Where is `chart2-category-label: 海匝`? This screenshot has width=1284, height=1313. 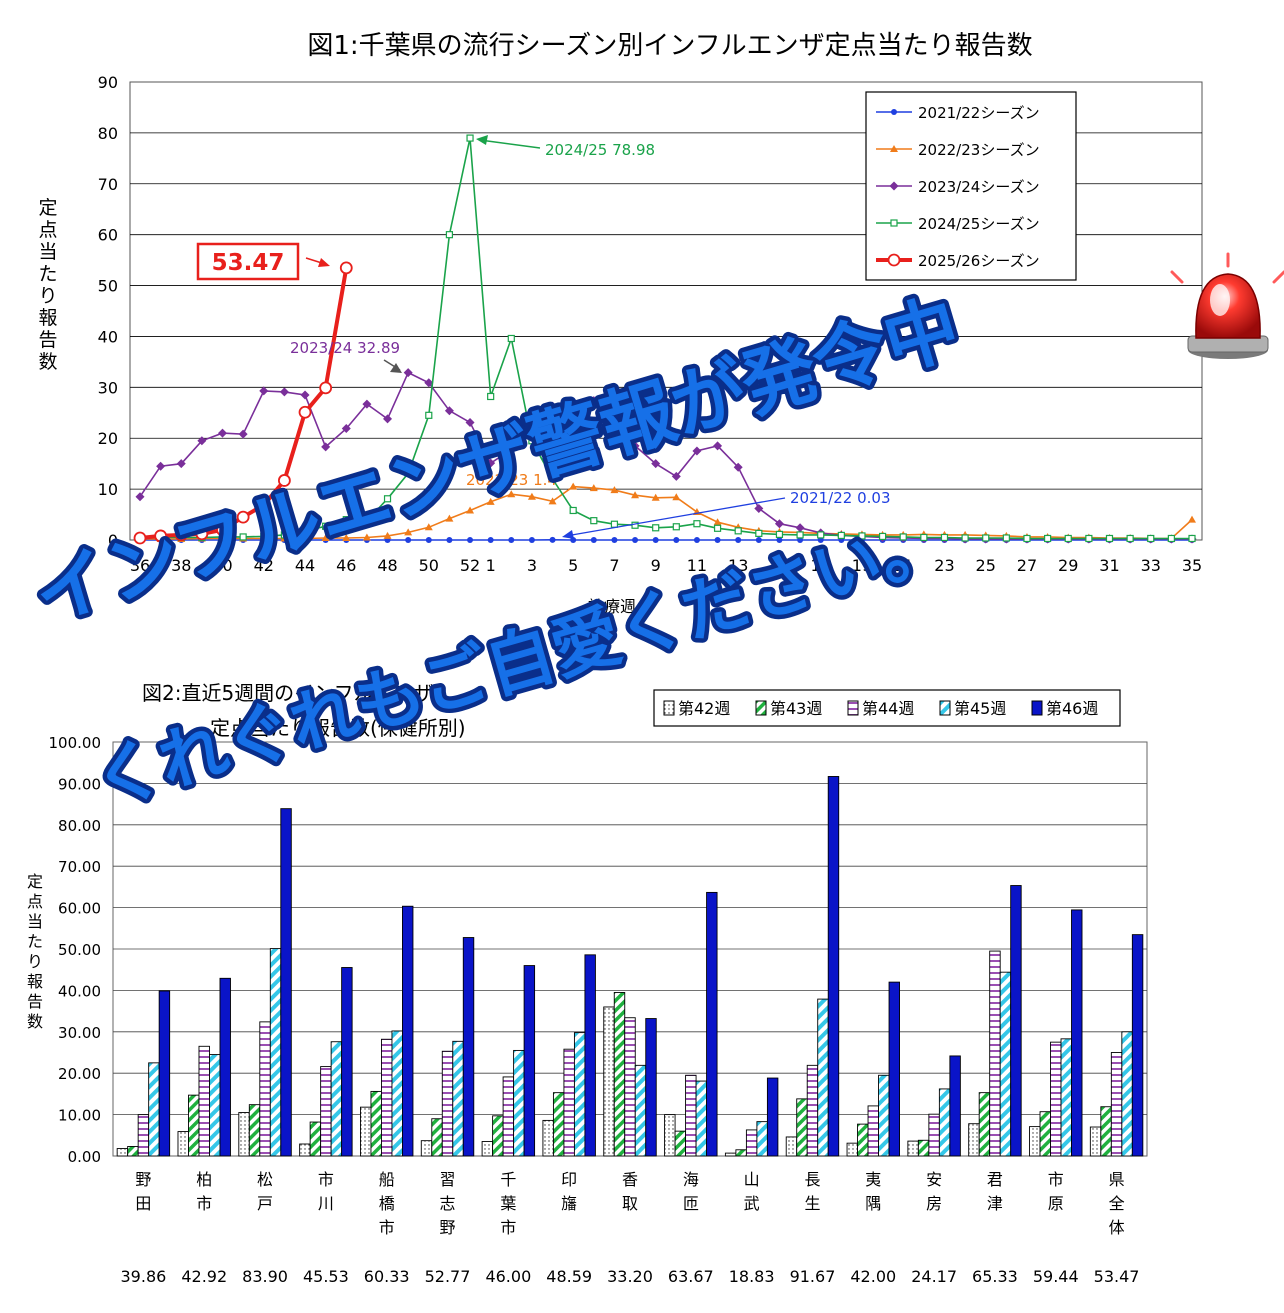
chart2-category-label: 海匝 is located at coordinates (691, 1191).